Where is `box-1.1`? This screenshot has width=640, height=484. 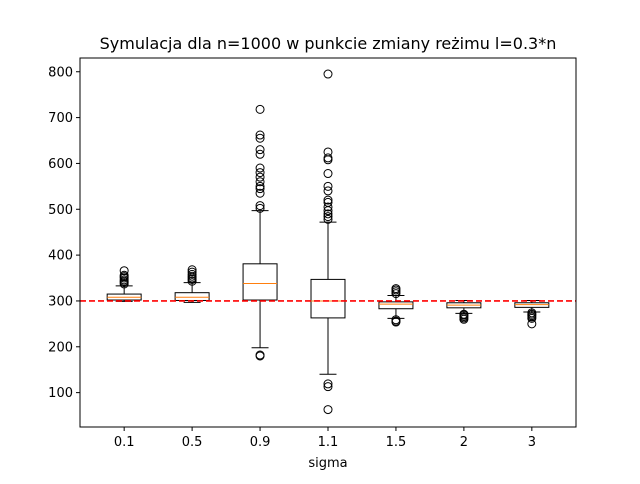 box-1.1 is located at coordinates (328, 242).